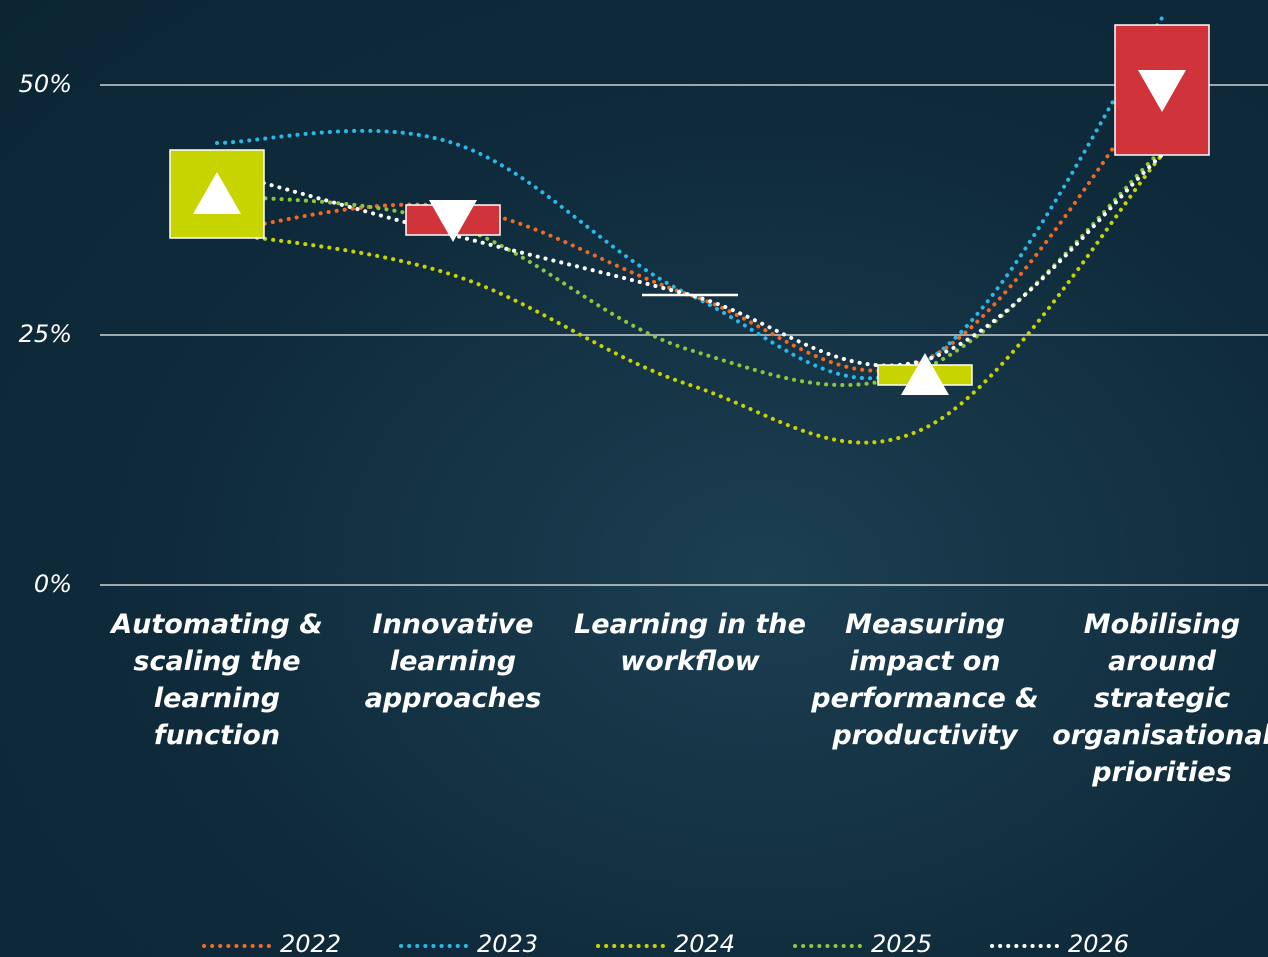  I want to click on y-tick-label: 25%, so click(45, 334).